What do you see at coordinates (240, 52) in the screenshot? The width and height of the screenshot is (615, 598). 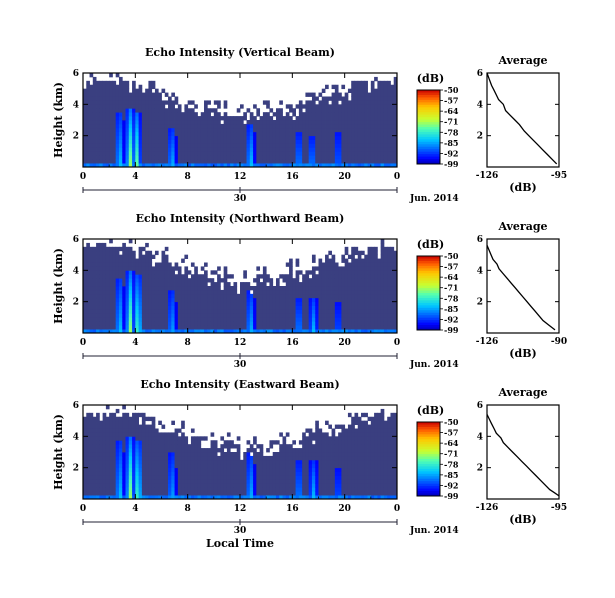 I see `panel-title: Echo Intensity (Vertical Beam)` at bounding box center [240, 52].